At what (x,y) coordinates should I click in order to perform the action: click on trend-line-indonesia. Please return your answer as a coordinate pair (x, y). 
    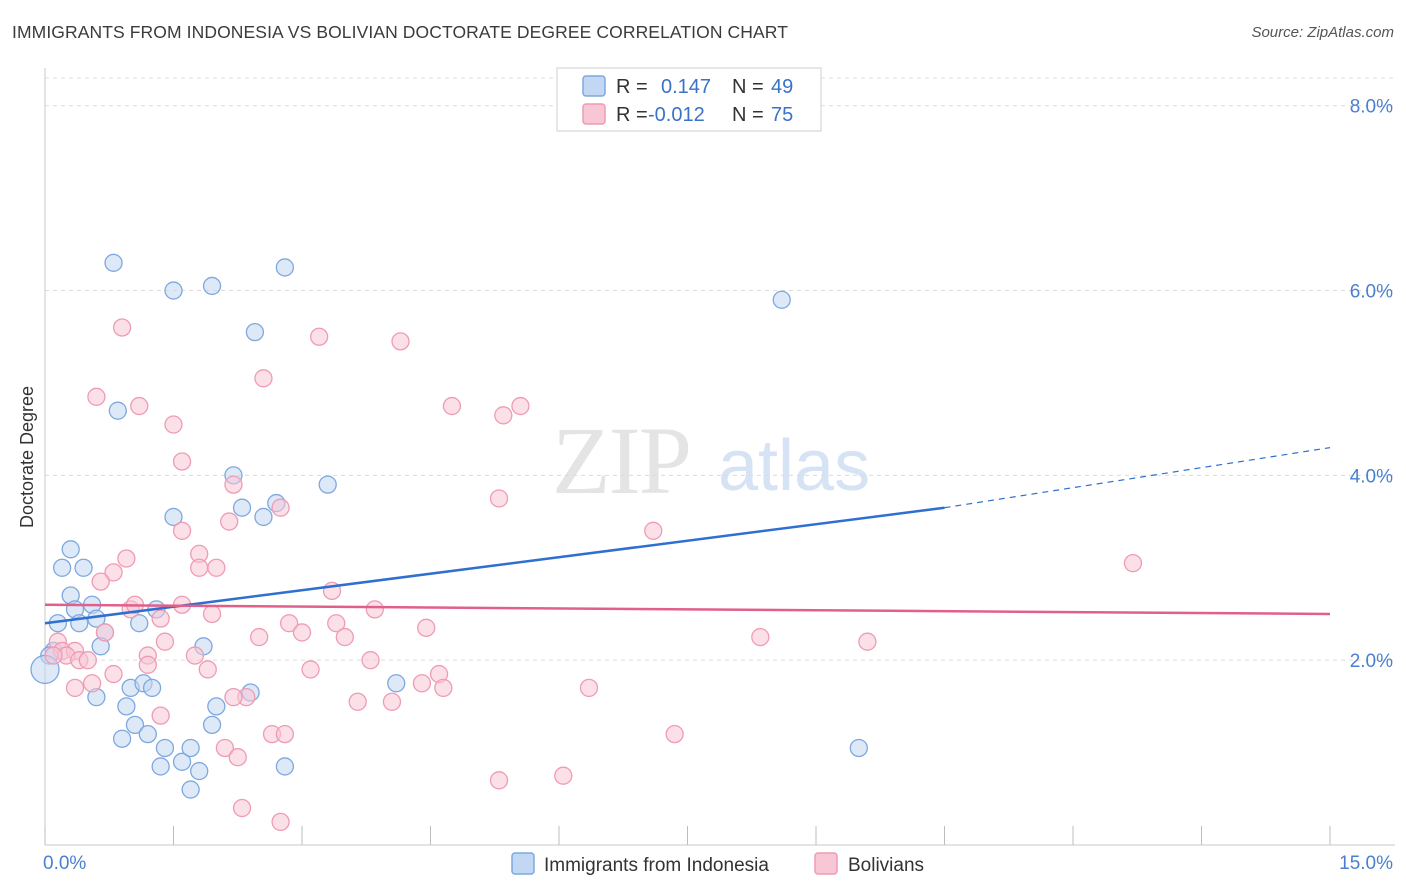
    Looking at the image, I should click on (494, 565).